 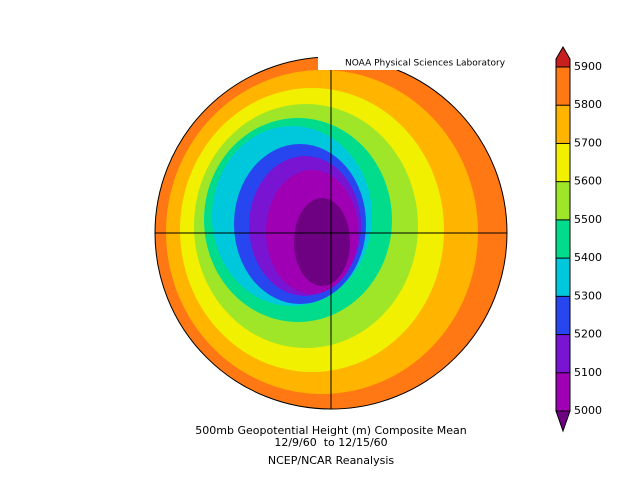 What do you see at coordinates (588, 372) in the screenshot?
I see `colorbar-tick-label: 5100` at bounding box center [588, 372].